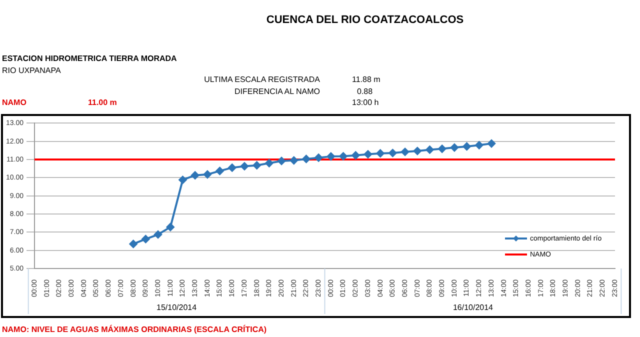  Describe the element at coordinates (89, 58) in the screenshot. I see `text: ESTACION HIDROMETRICA TIERRA MORADA` at that location.